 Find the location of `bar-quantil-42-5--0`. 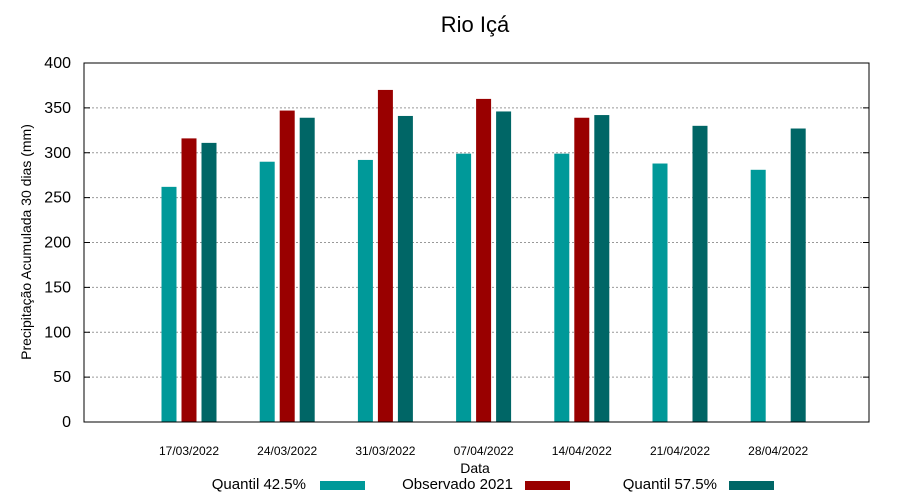

bar-quantil-42-5--0 is located at coordinates (169, 304).